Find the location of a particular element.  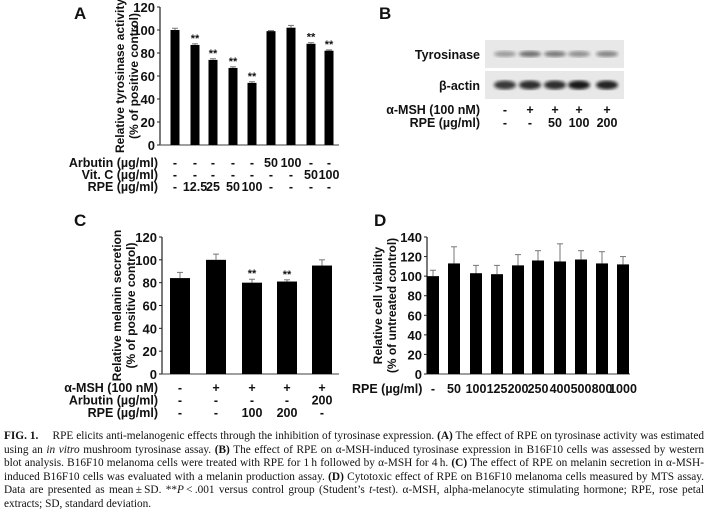

blot-row-label: Tyrosinase is located at coordinates (447, 55).